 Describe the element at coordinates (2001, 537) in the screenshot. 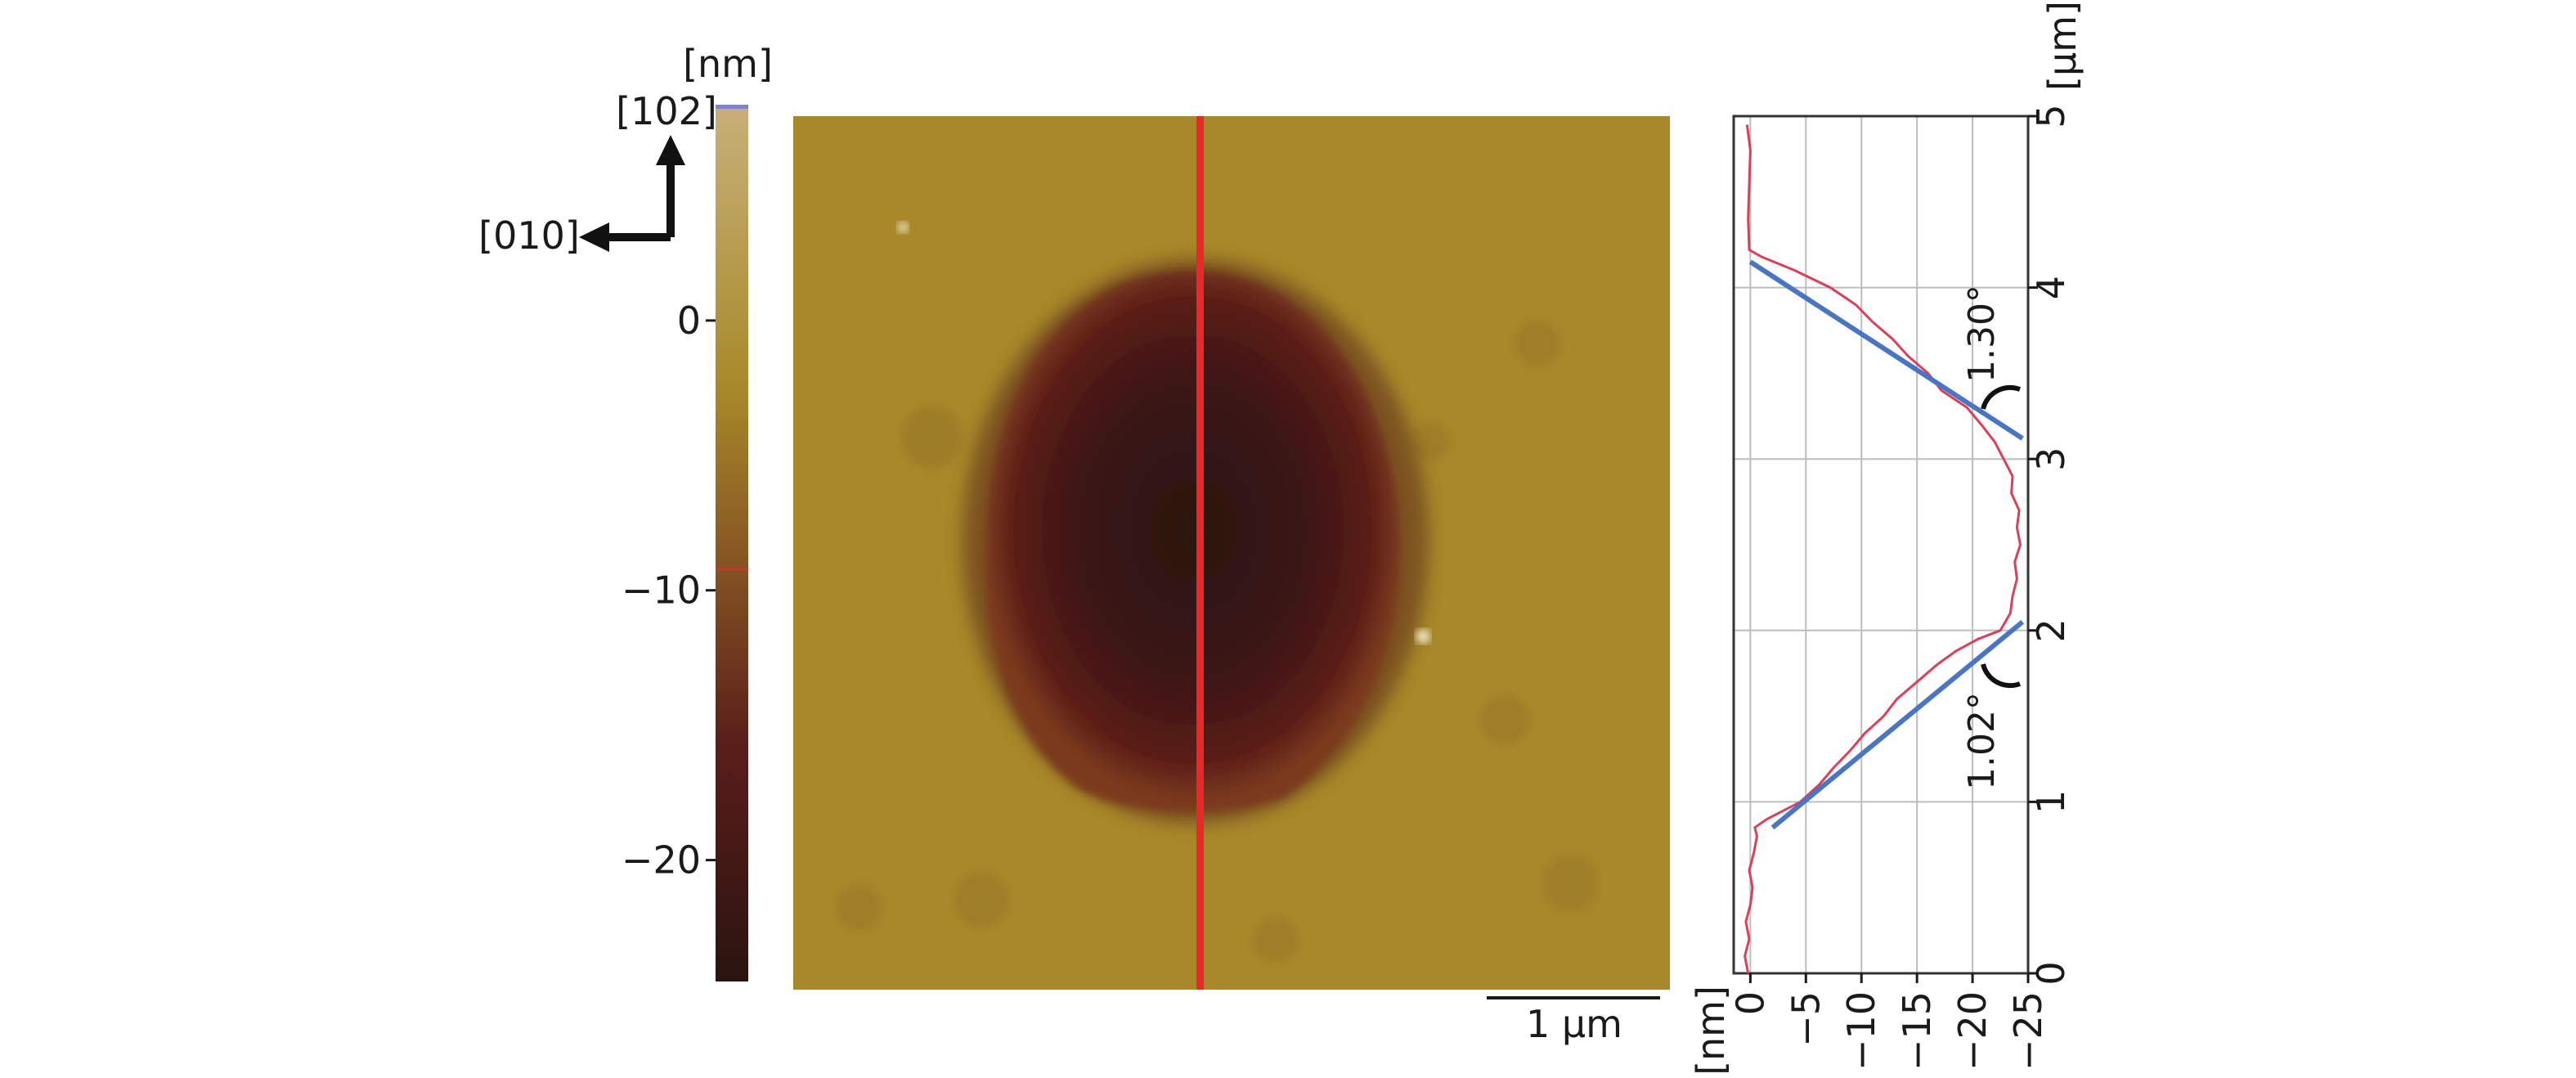

I see `angle-arcs` at that location.